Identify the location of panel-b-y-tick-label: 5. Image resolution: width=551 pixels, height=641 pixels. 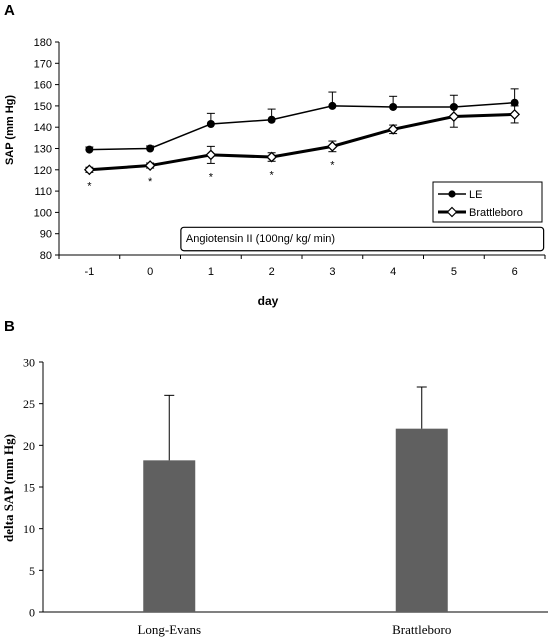
(32, 571).